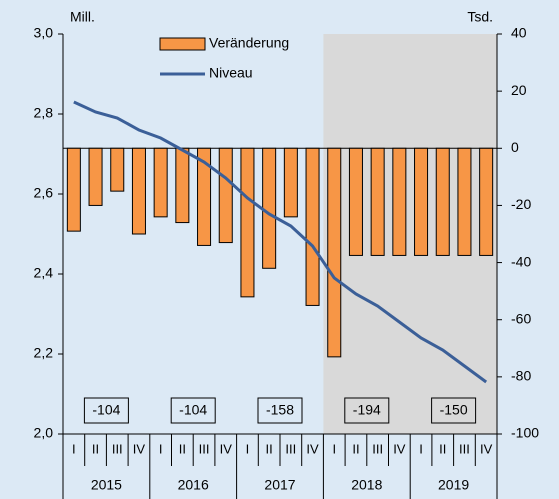  I want to click on legend-label: Veränderung, so click(249, 43).